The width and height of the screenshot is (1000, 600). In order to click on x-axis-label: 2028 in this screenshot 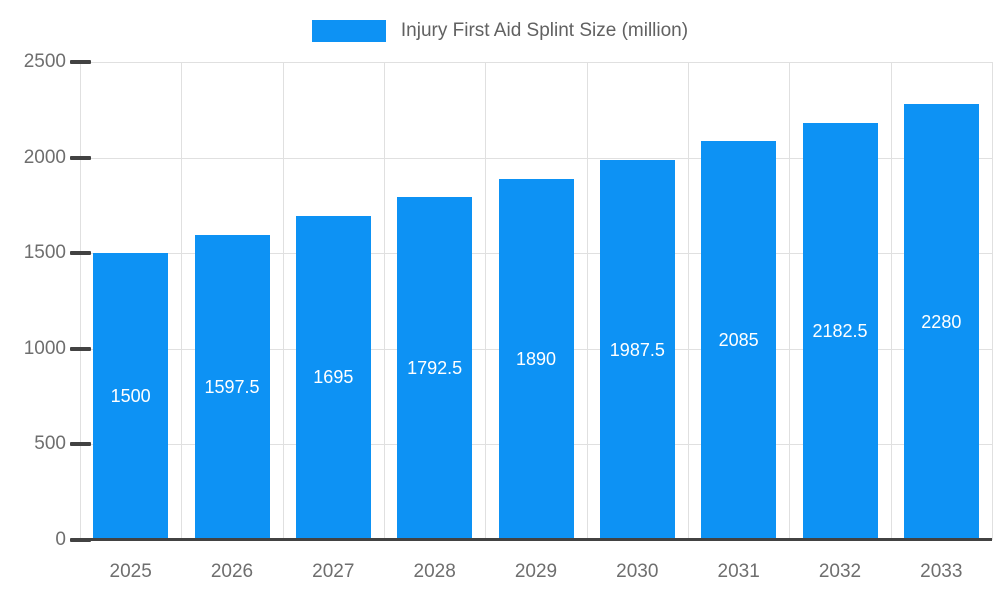, I will do `click(434, 571)`.